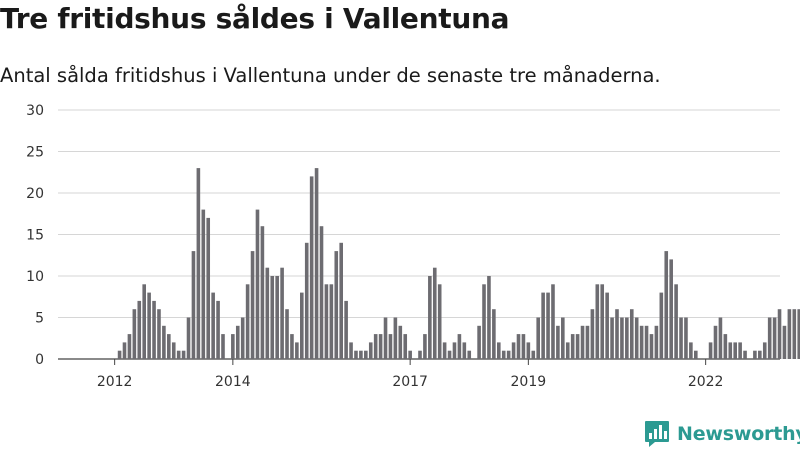 Image resolution: width=800 pixels, height=450 pixels. Describe the element at coordinates (35, 277) in the screenshot. I see `y-tick-label: 10` at that location.